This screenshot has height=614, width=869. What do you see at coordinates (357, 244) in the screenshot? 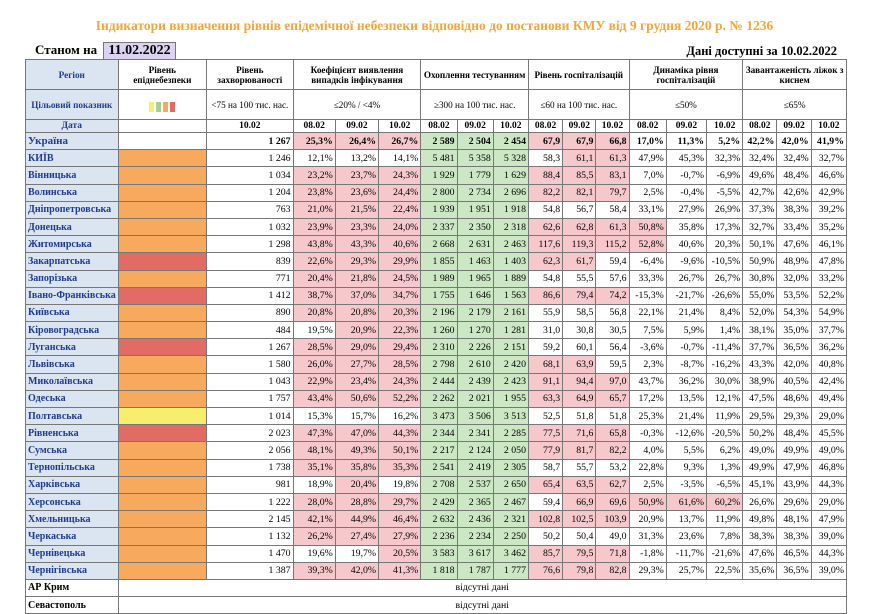
I see `positivity-value: 43,3%` at bounding box center [357, 244].